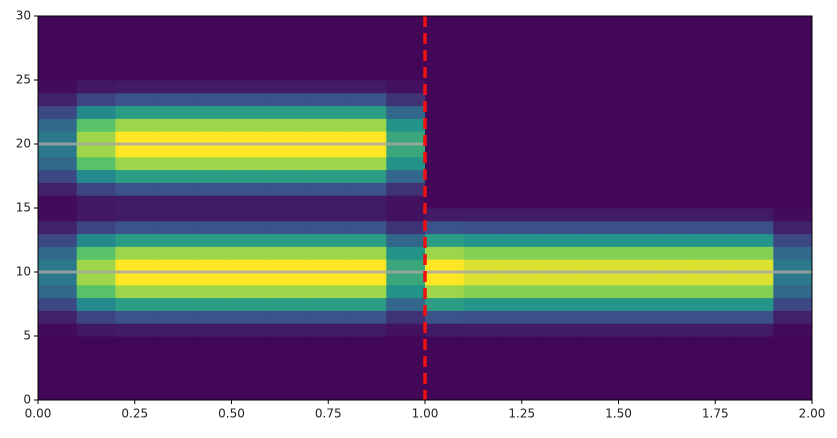 This screenshot has height=438, width=837. Describe the element at coordinates (23, 208) in the screenshot. I see `y-tick-label: 15` at that location.